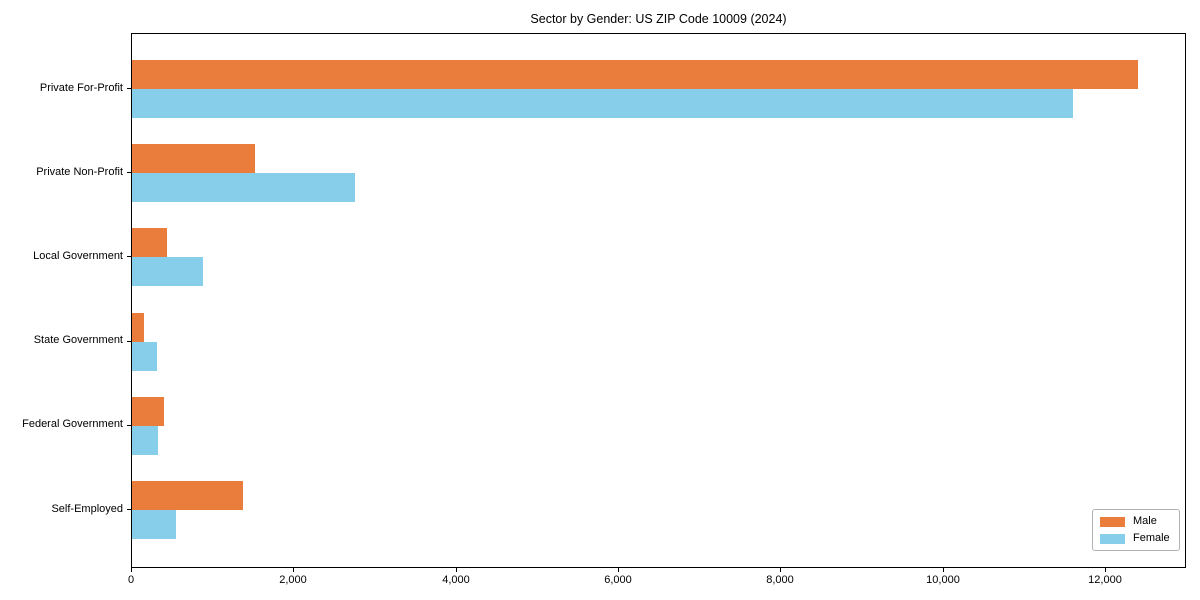 Image resolution: width=1200 pixels, height=600 pixels. Describe the element at coordinates (1105, 580) in the screenshot. I see `x-tick-label: 12,000` at that location.